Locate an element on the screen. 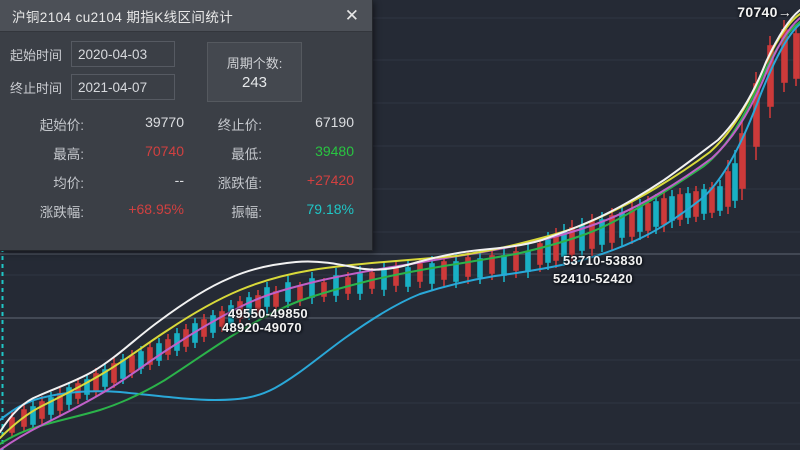 The height and width of the screenshot is (450, 800). annotation-range-lower-right: 52410-52420 is located at coordinates (593, 278).